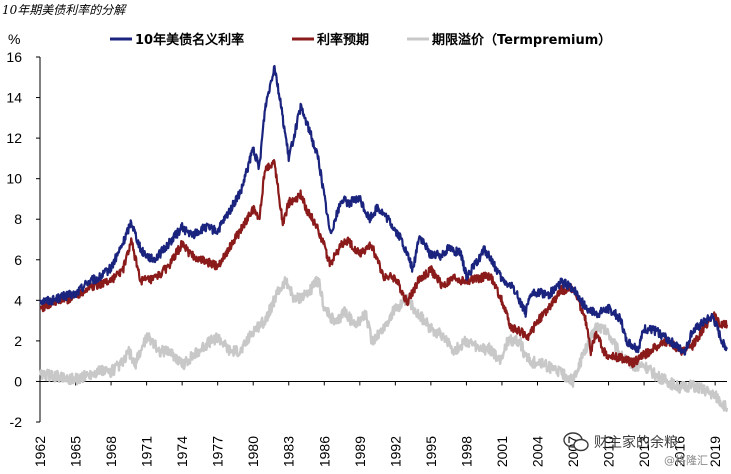 The width and height of the screenshot is (731, 474). What do you see at coordinates (18, 300) in the screenshot?
I see `y-tick-label: 4` at bounding box center [18, 300].